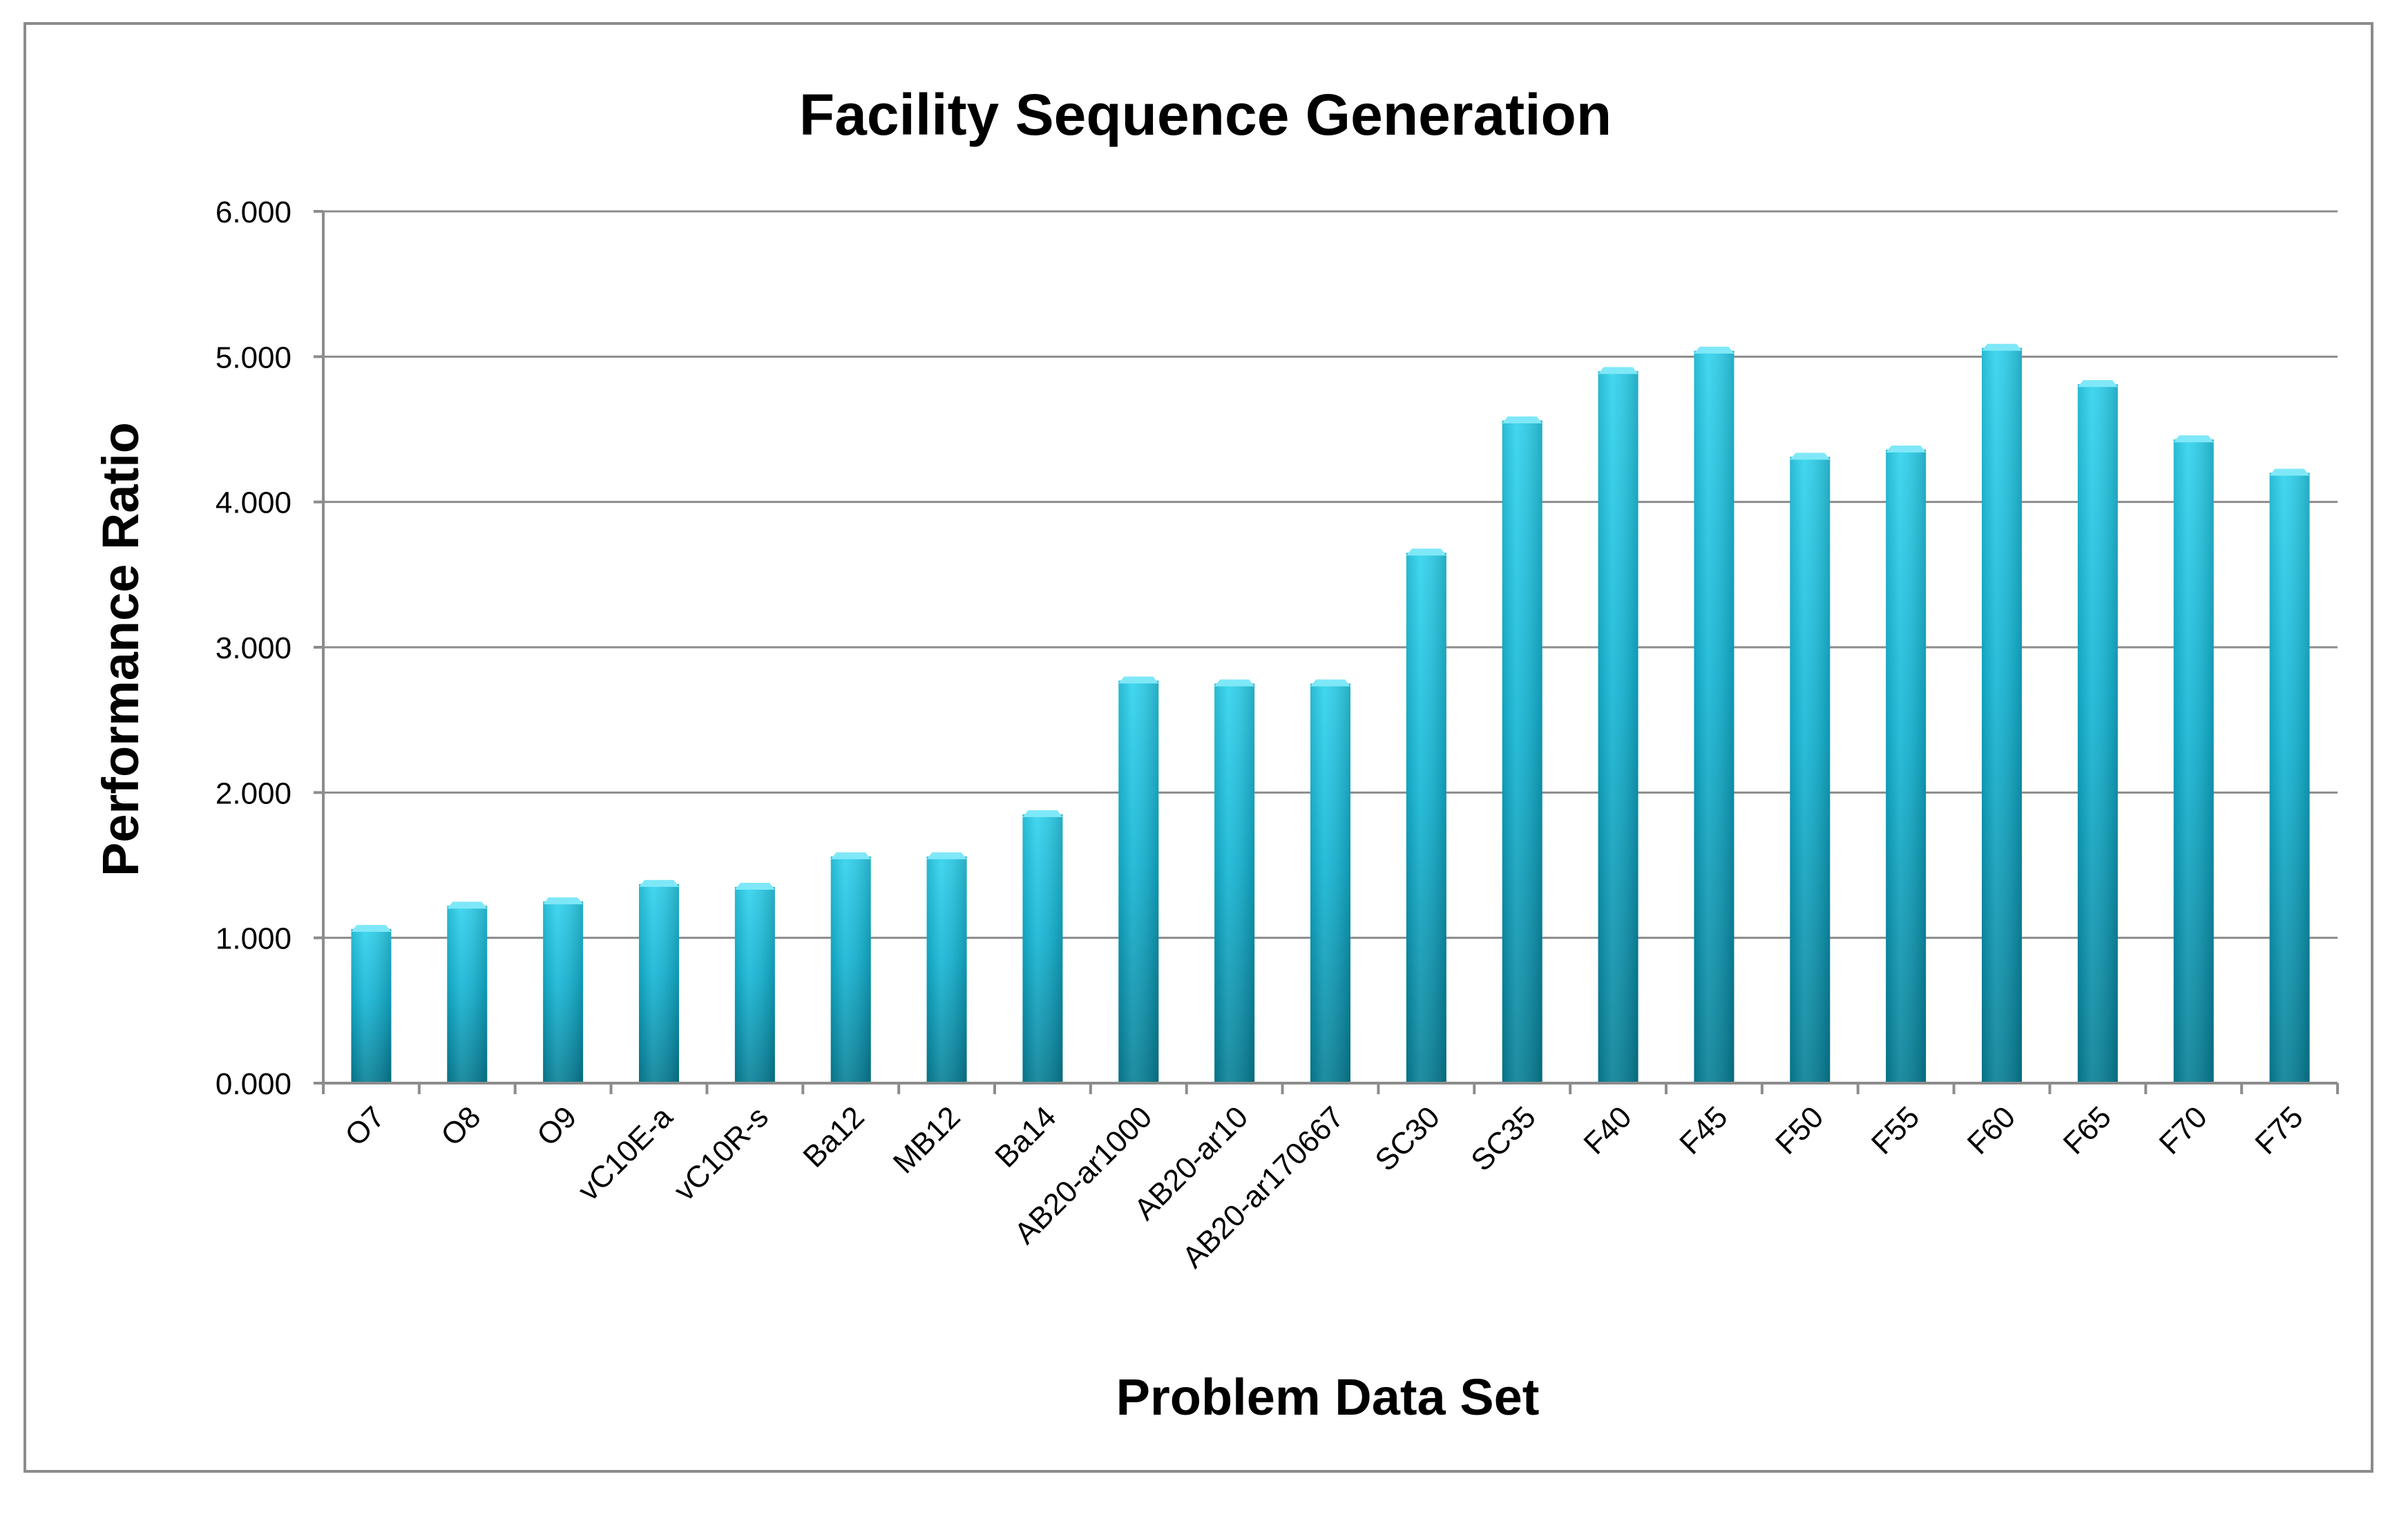 Image resolution: width=2408 pixels, height=1519 pixels. Describe the element at coordinates (254, 939) in the screenshot. I see `y-tick-label: 1.000` at that location.